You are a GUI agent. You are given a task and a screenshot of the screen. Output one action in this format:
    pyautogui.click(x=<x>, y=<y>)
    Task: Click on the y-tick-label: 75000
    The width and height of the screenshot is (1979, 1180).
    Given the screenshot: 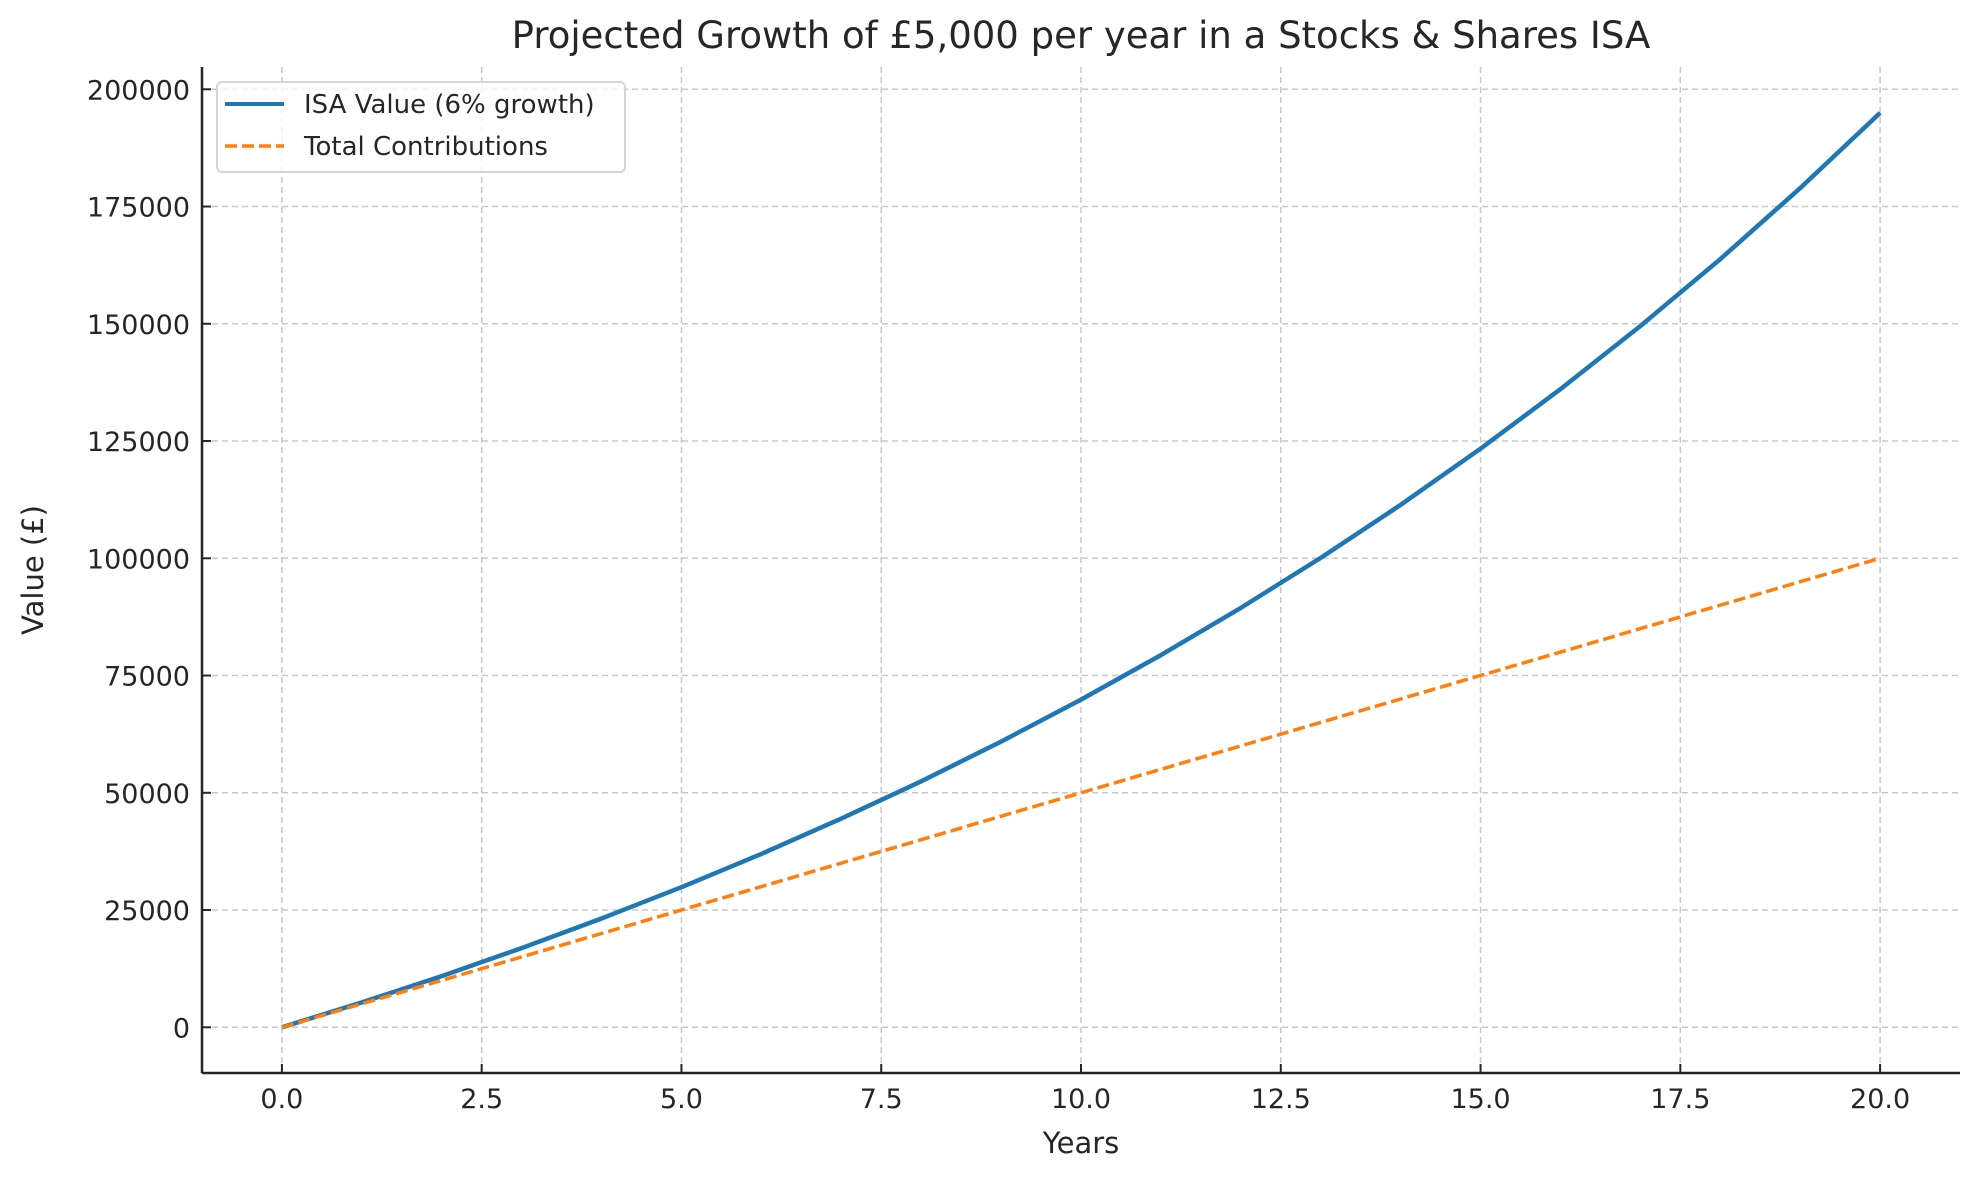 What is the action you would take?
    pyautogui.click(x=147, y=677)
    